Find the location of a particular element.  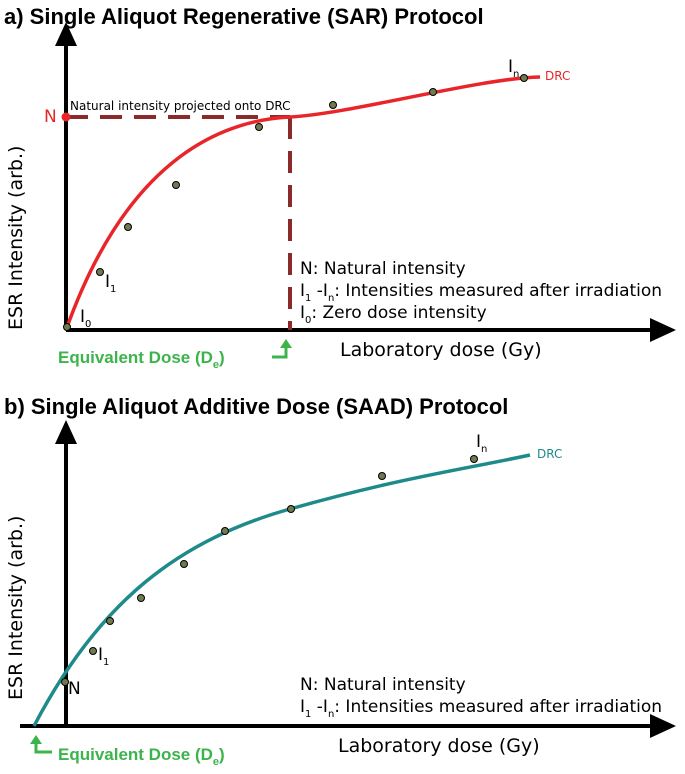

panel-b-equivalent-dose-label: Equivalent Dose (De) is located at coordinates (141, 756).